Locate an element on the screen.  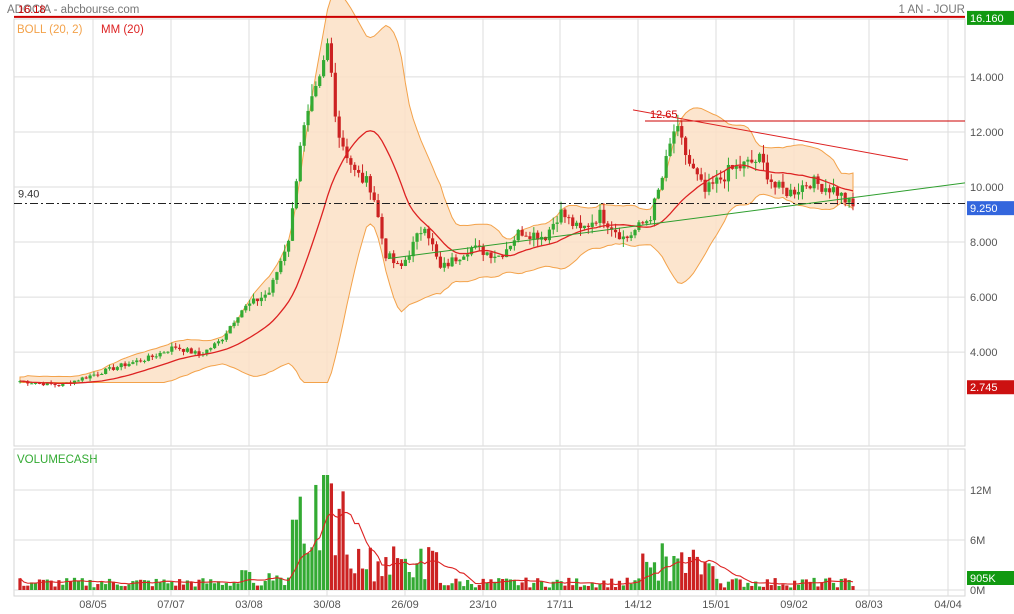
x-tick-label: 09/02 is located at coordinates (794, 605).